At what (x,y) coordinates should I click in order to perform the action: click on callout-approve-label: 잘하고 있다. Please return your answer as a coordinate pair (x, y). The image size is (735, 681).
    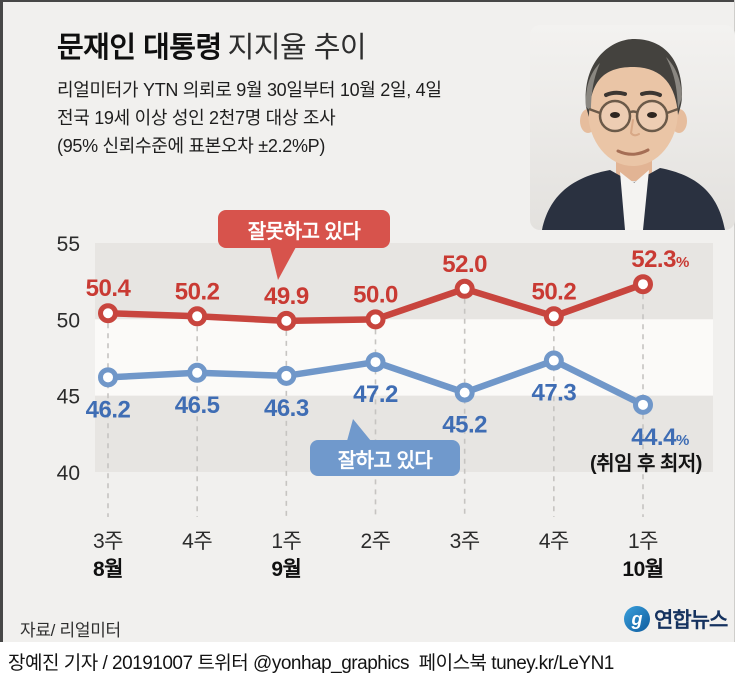
    Looking at the image, I should click on (385, 460).